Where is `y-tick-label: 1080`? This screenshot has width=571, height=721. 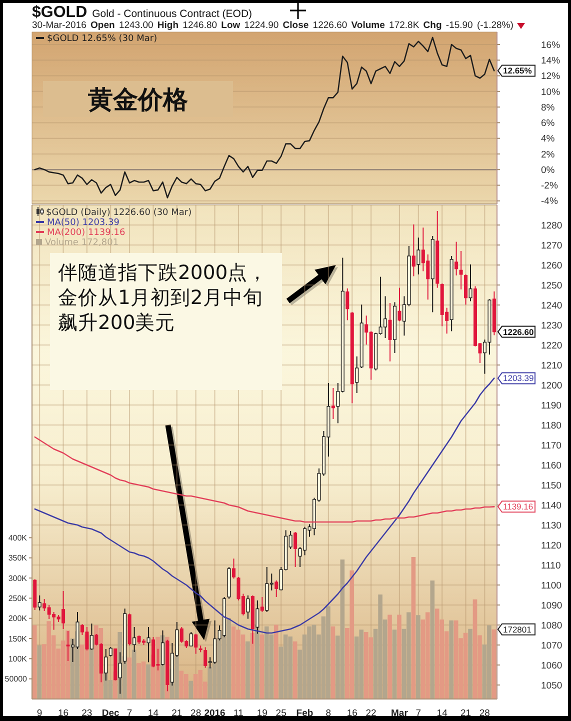
y-tick-label: 1080 is located at coordinates (551, 626).